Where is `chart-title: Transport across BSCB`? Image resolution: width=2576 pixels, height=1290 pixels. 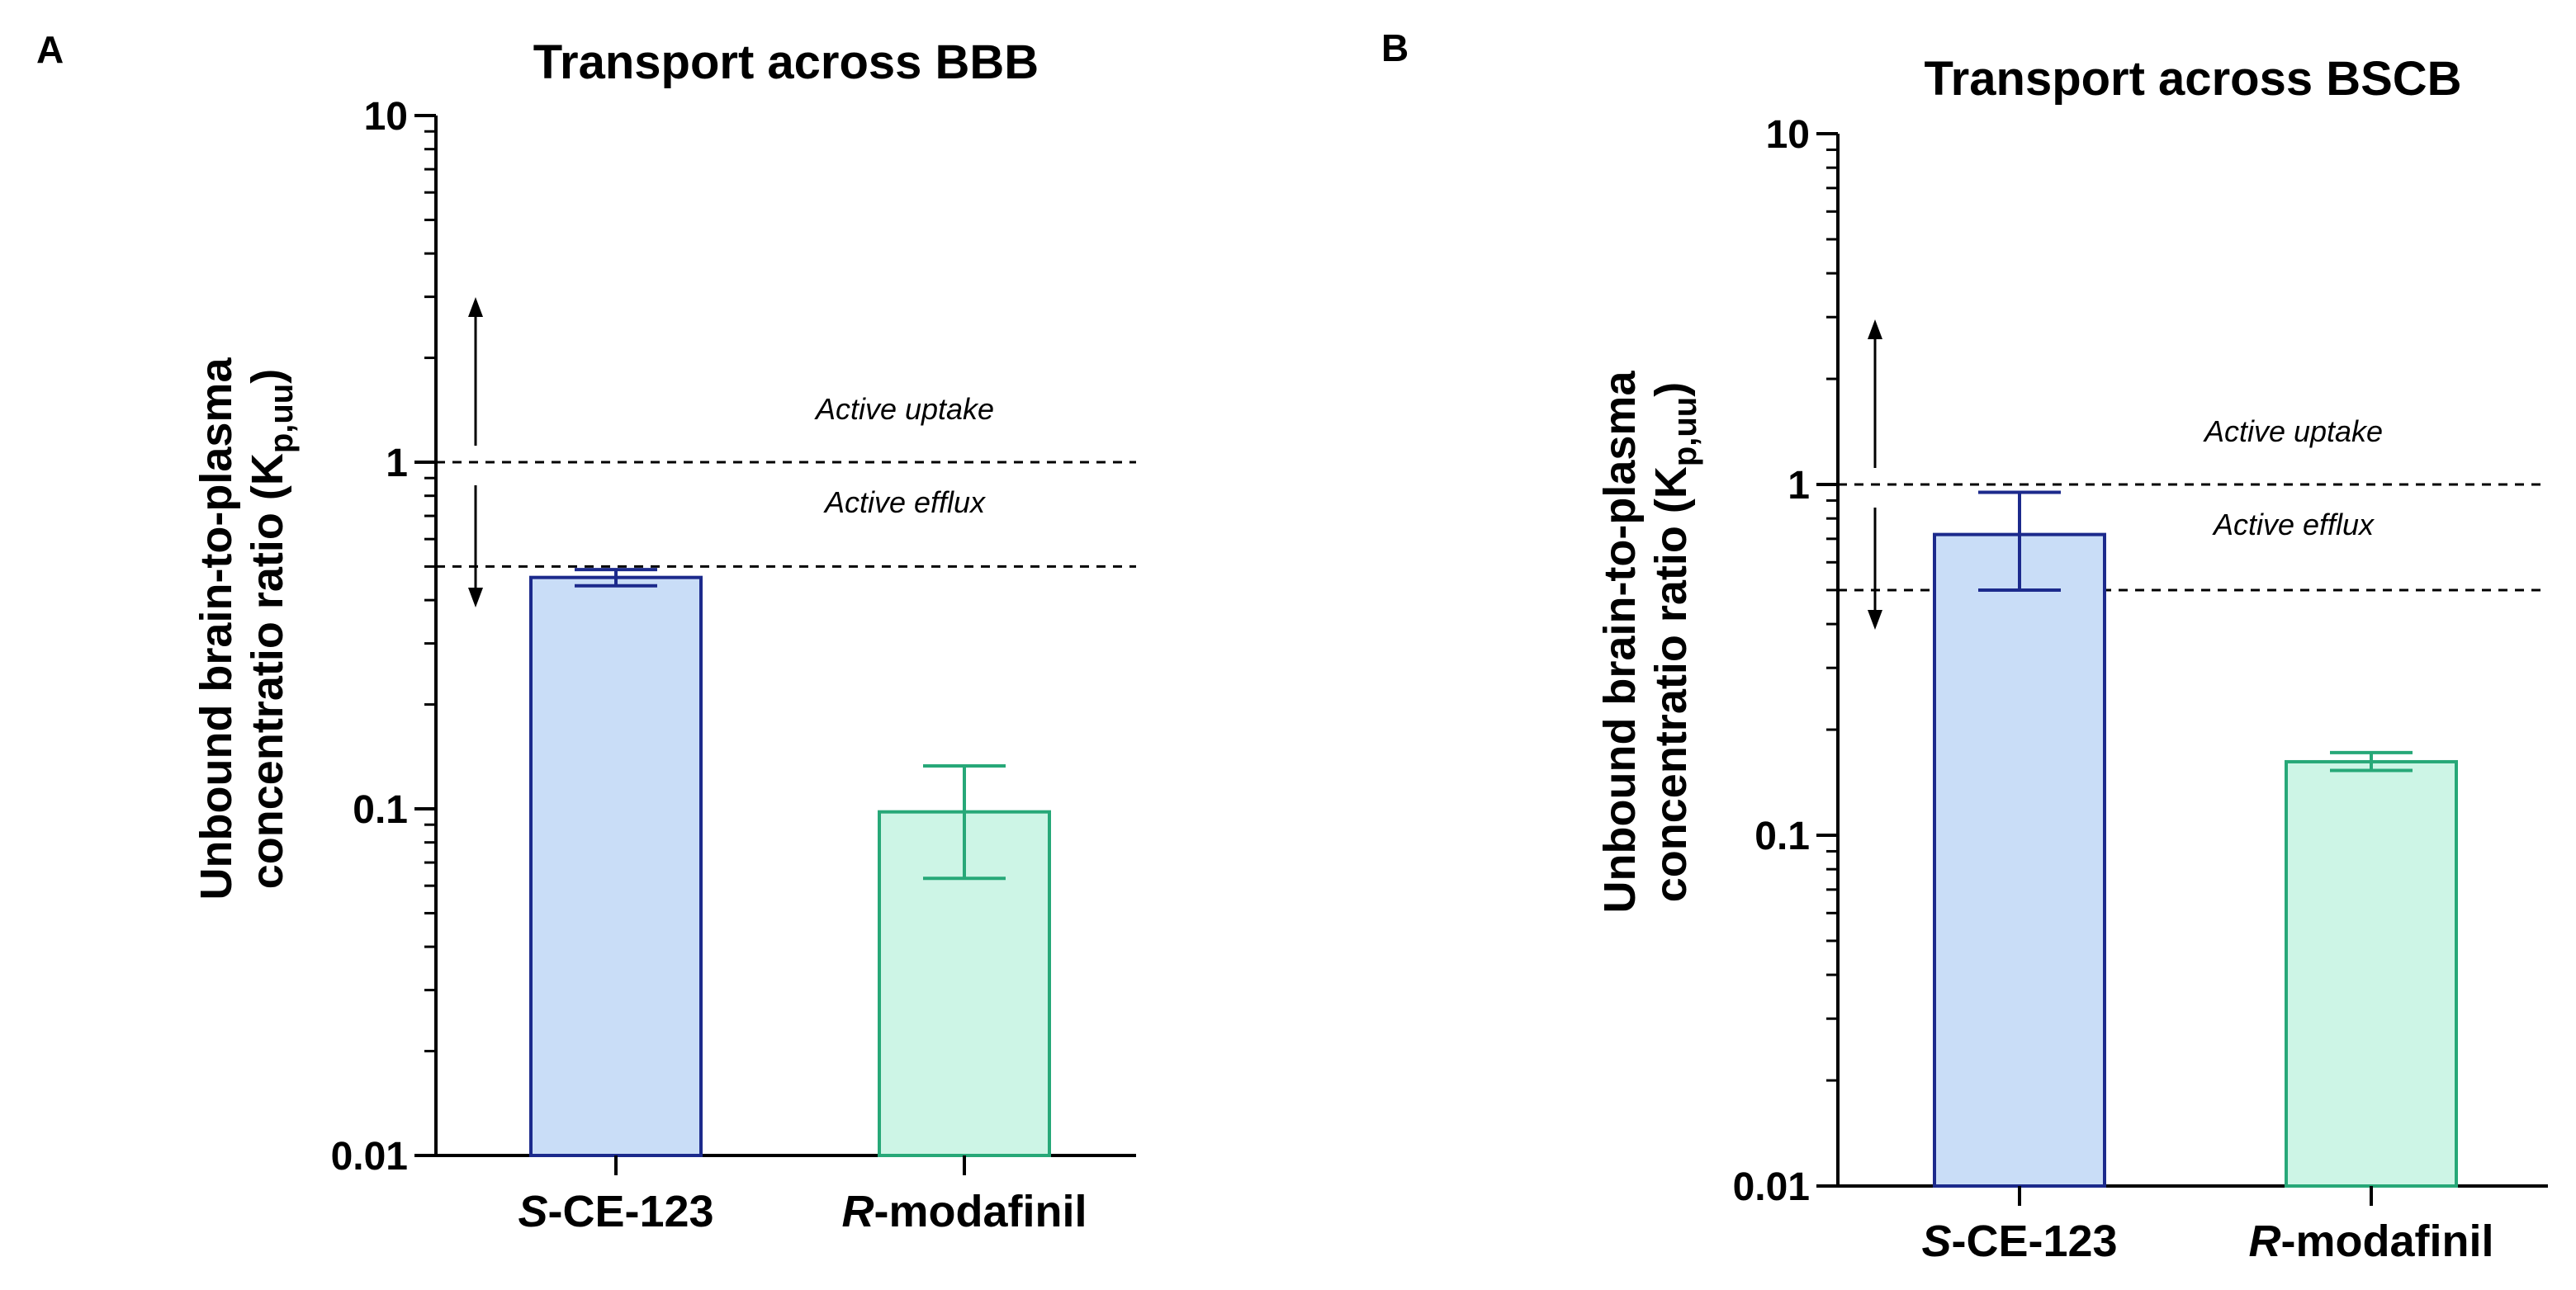
chart-title: Transport across BSCB is located at coordinates (2192, 79).